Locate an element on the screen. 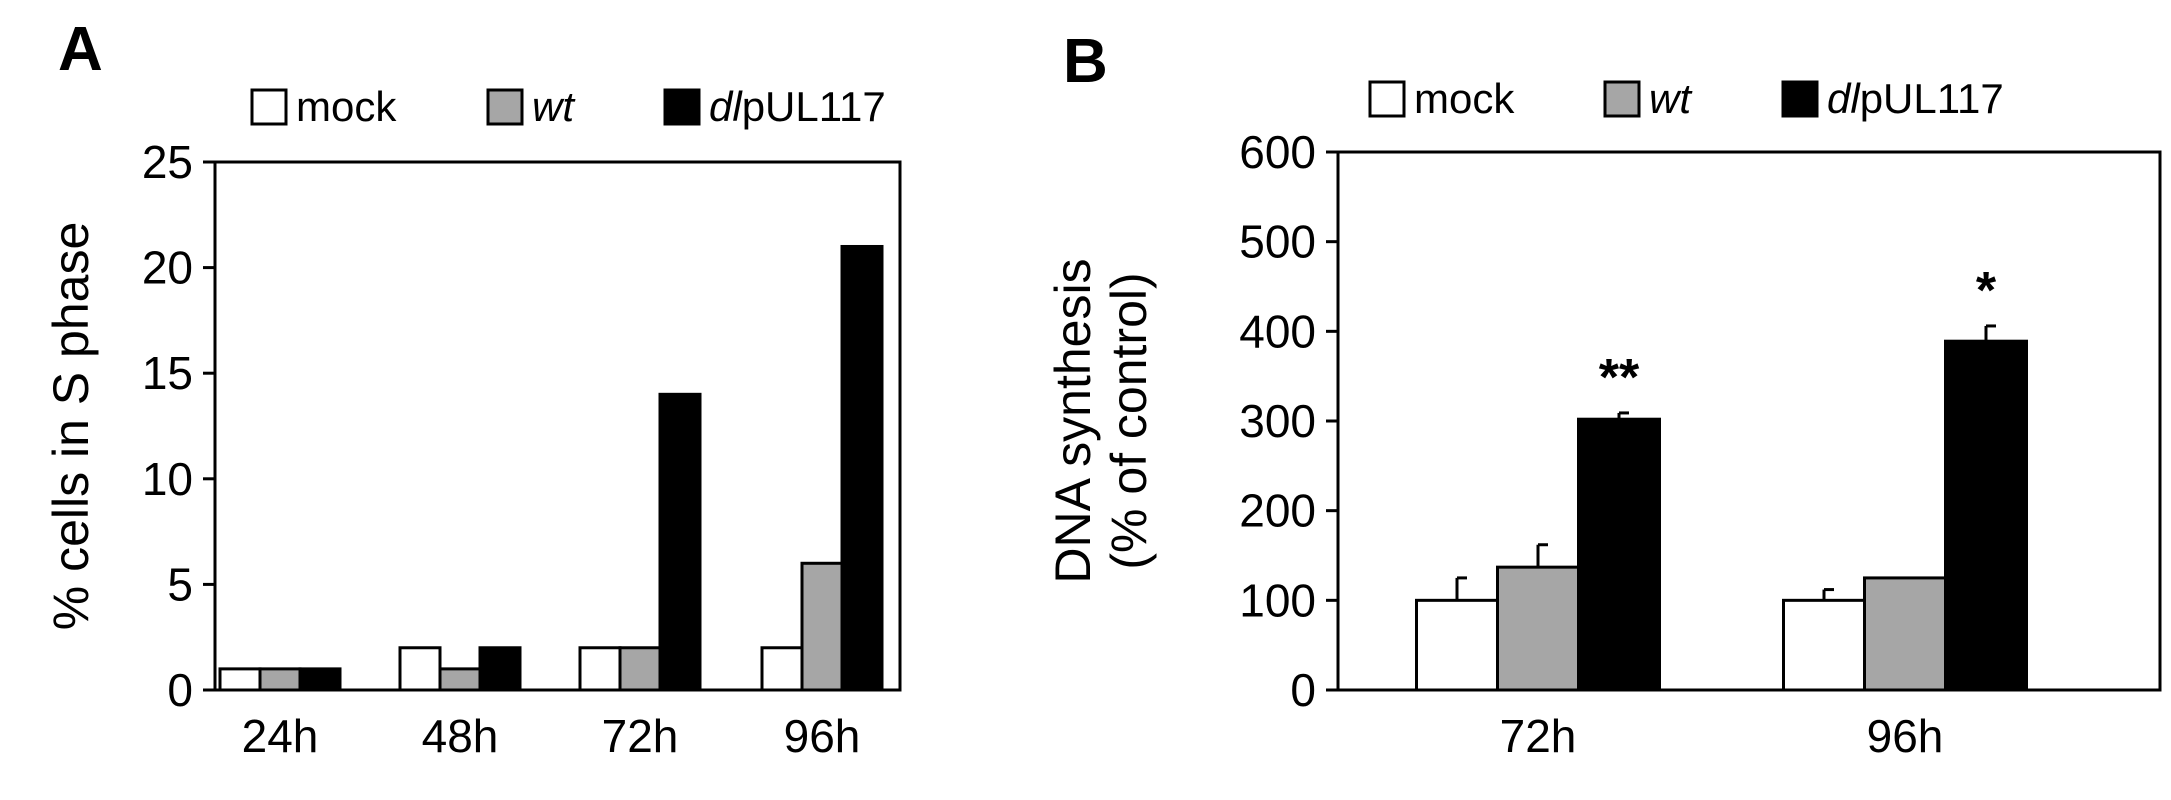 Image resolution: width=2171 pixels, height=800 pixels. x-tick-label: 48h is located at coordinates (460, 736).